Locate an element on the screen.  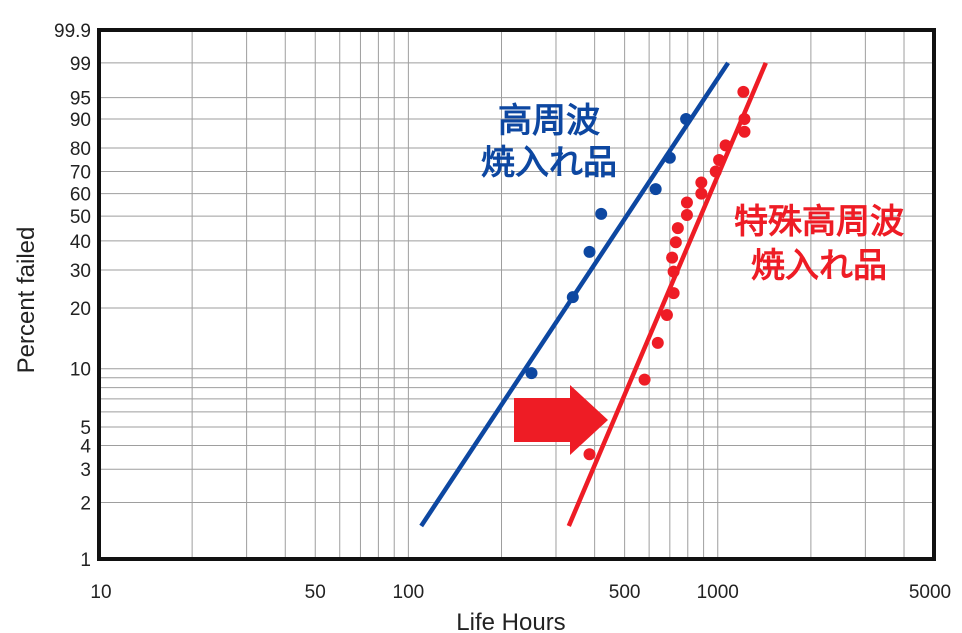
series-label-blue: 高周波 焼入れ品 is located at coordinates (549, 142).